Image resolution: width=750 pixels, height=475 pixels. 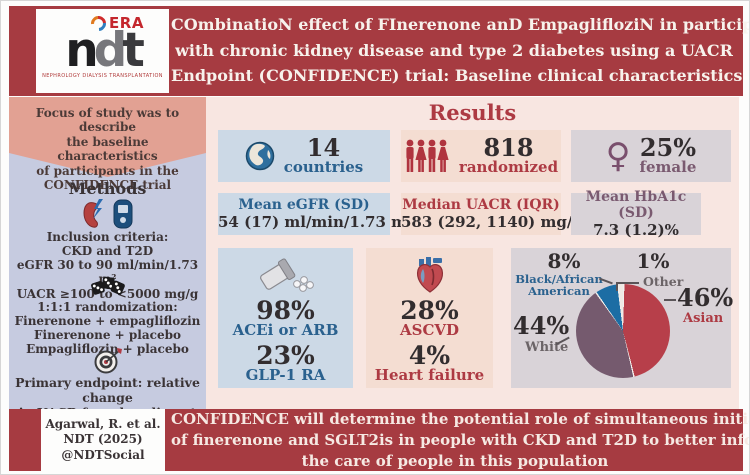 What do you see at coordinates (107, 188) in the screenshot?
I see `methods-heading: Methods` at bounding box center [107, 188].